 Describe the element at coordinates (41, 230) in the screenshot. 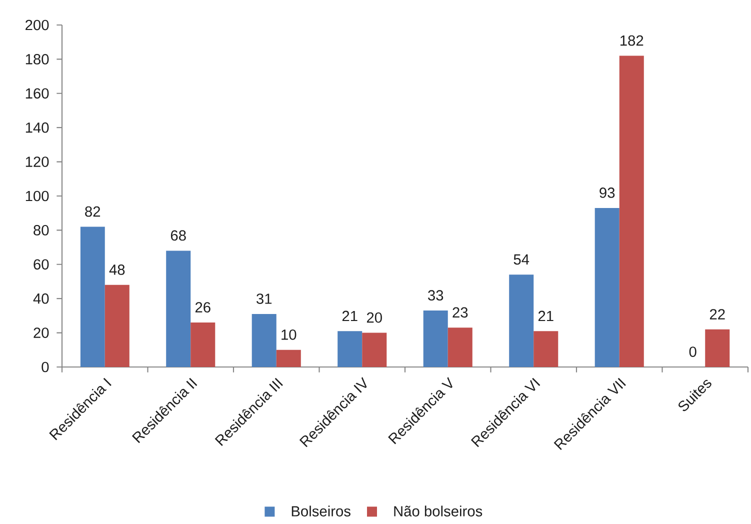

I see `y-tick-label: 80` at that location.